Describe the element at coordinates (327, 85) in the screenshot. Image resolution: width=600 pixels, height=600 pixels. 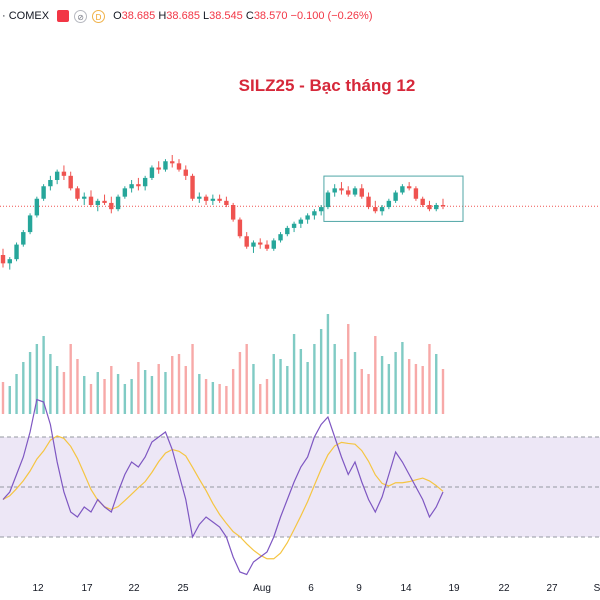
I see `chart-title: SILZ25 - Bạc tháng 12` at that location.